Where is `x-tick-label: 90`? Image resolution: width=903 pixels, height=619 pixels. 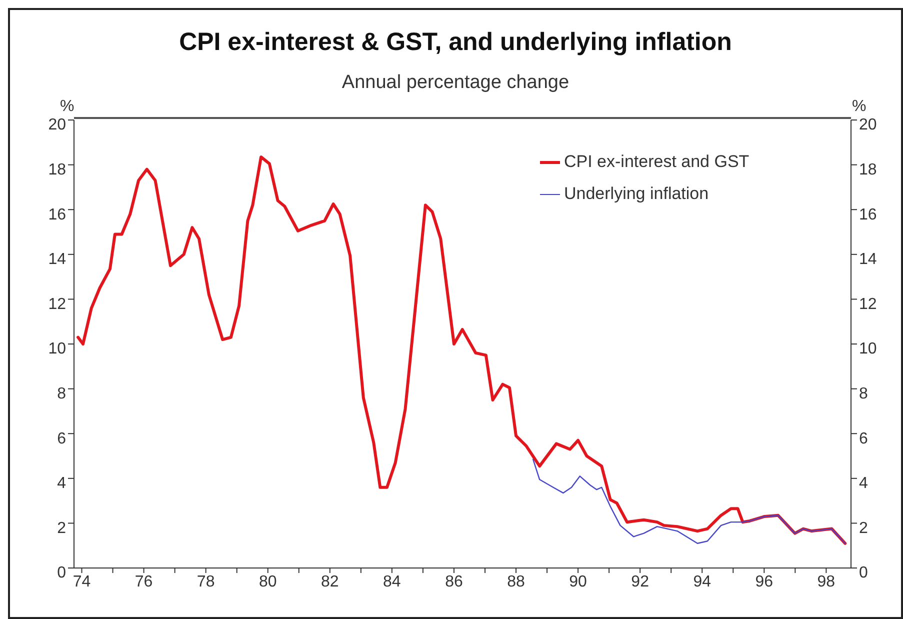
x-tick-label: 90 is located at coordinates (578, 581).